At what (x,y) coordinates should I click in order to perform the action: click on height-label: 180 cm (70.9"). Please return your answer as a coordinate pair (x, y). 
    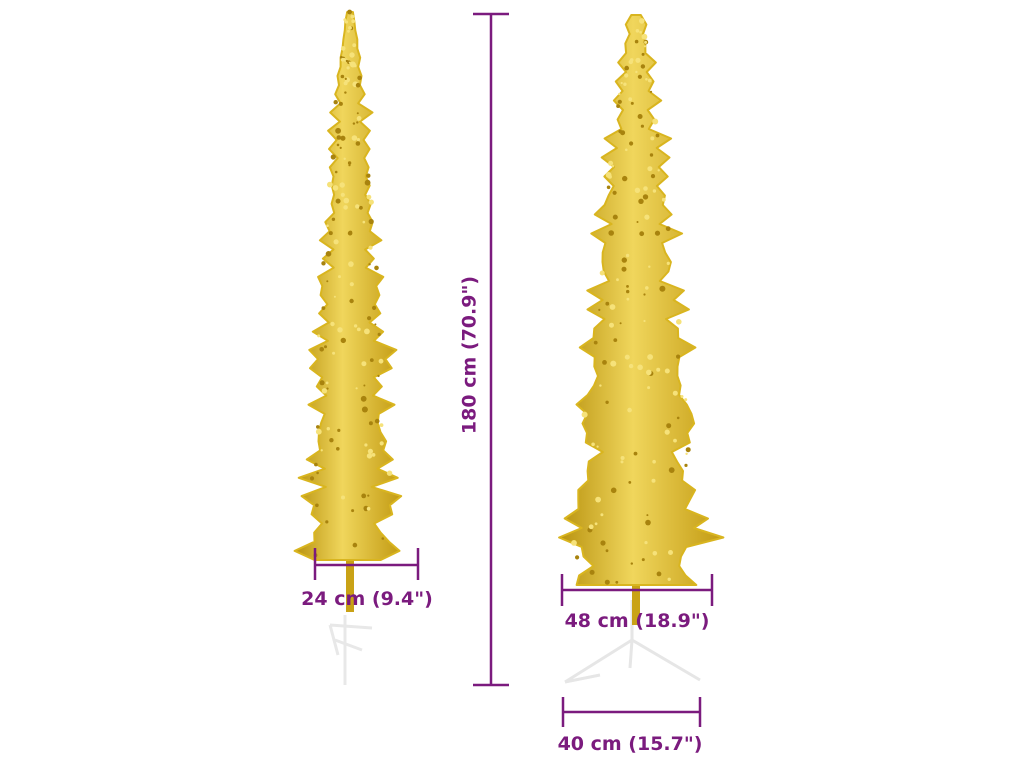
    Looking at the image, I should click on (470, 355).